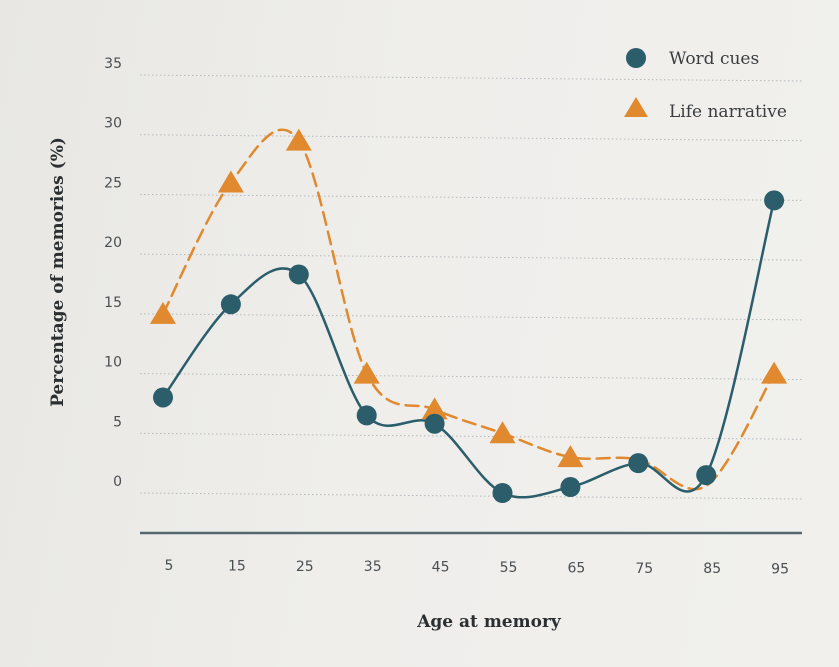 Image resolution: width=839 pixels, height=667 pixels. I want to click on x-tick-labels: 5 15 25 35 45 55 65 75 85 95, so click(477, 568).